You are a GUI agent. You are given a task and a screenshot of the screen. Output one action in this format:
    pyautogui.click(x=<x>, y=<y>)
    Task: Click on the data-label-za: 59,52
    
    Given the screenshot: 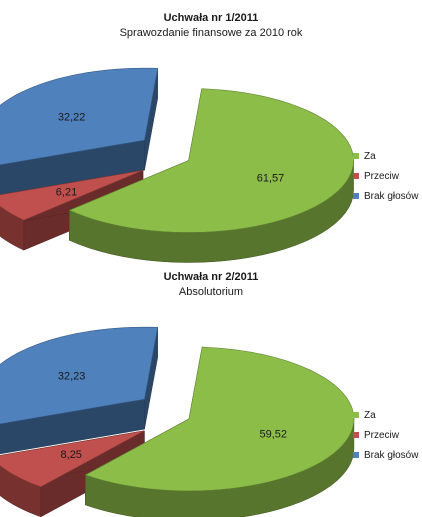 What is the action you would take?
    pyautogui.click(x=273, y=435)
    